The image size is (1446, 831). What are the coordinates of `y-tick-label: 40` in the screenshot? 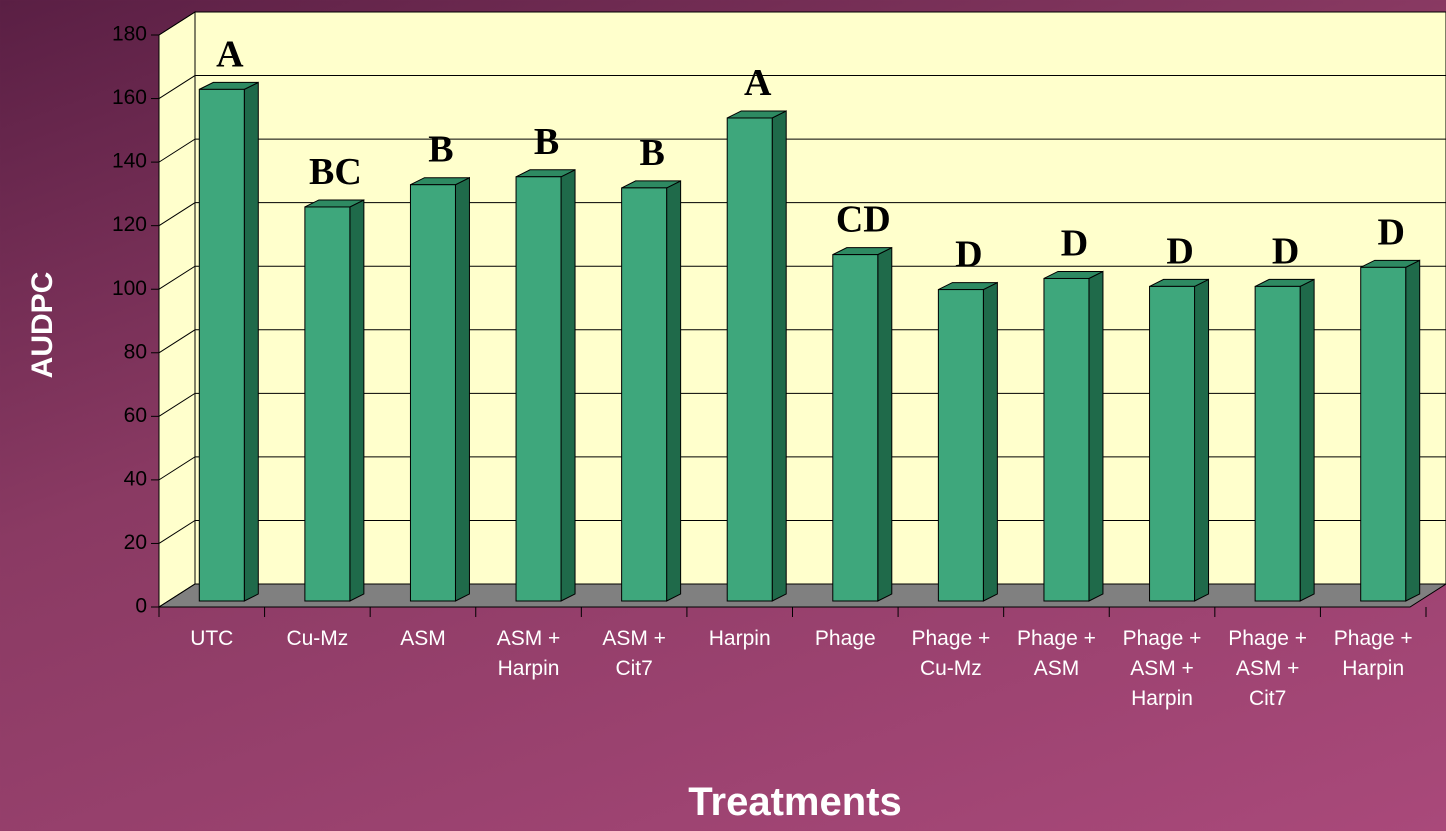 It's located at (135, 478).